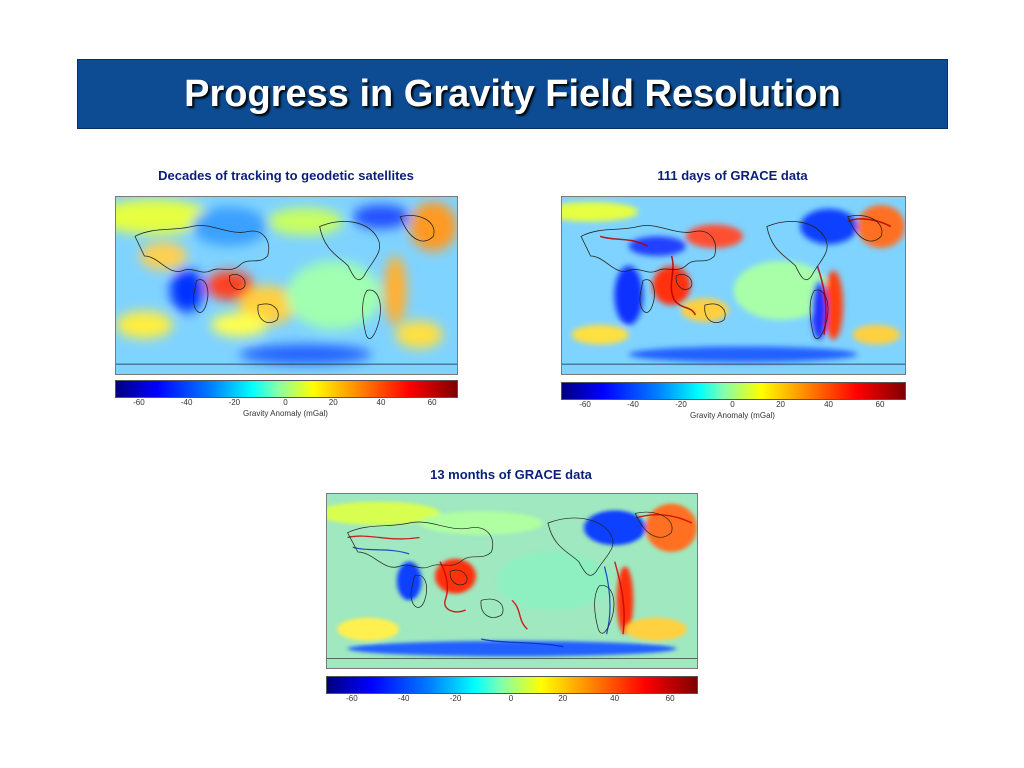 Image resolution: width=1024 pixels, height=768 pixels. I want to click on panel-1-gravity-map, so click(286, 285).